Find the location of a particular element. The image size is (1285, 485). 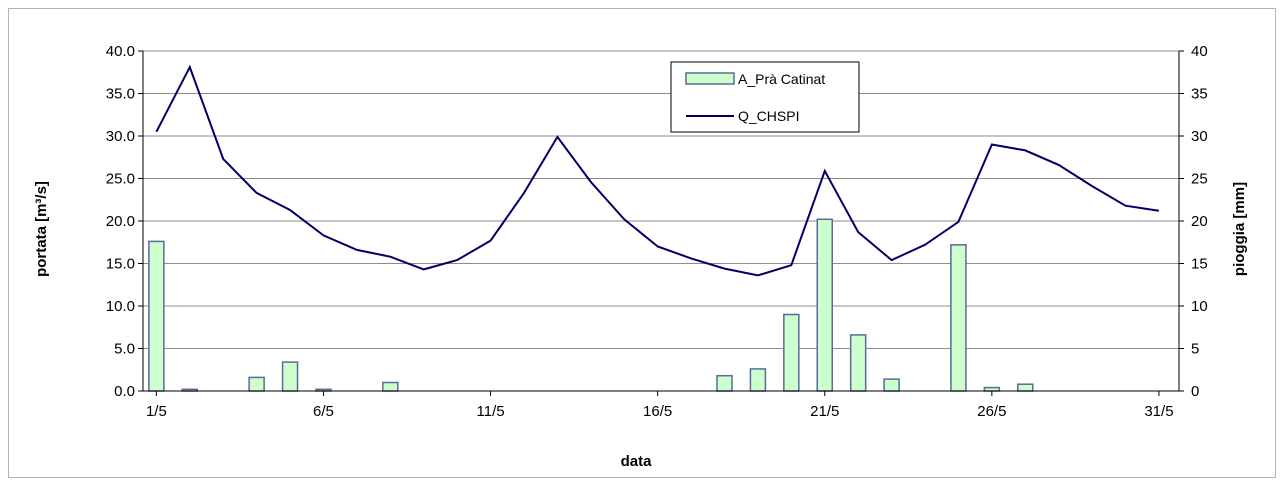

right-tick-label: 40 is located at coordinates (1199, 51).